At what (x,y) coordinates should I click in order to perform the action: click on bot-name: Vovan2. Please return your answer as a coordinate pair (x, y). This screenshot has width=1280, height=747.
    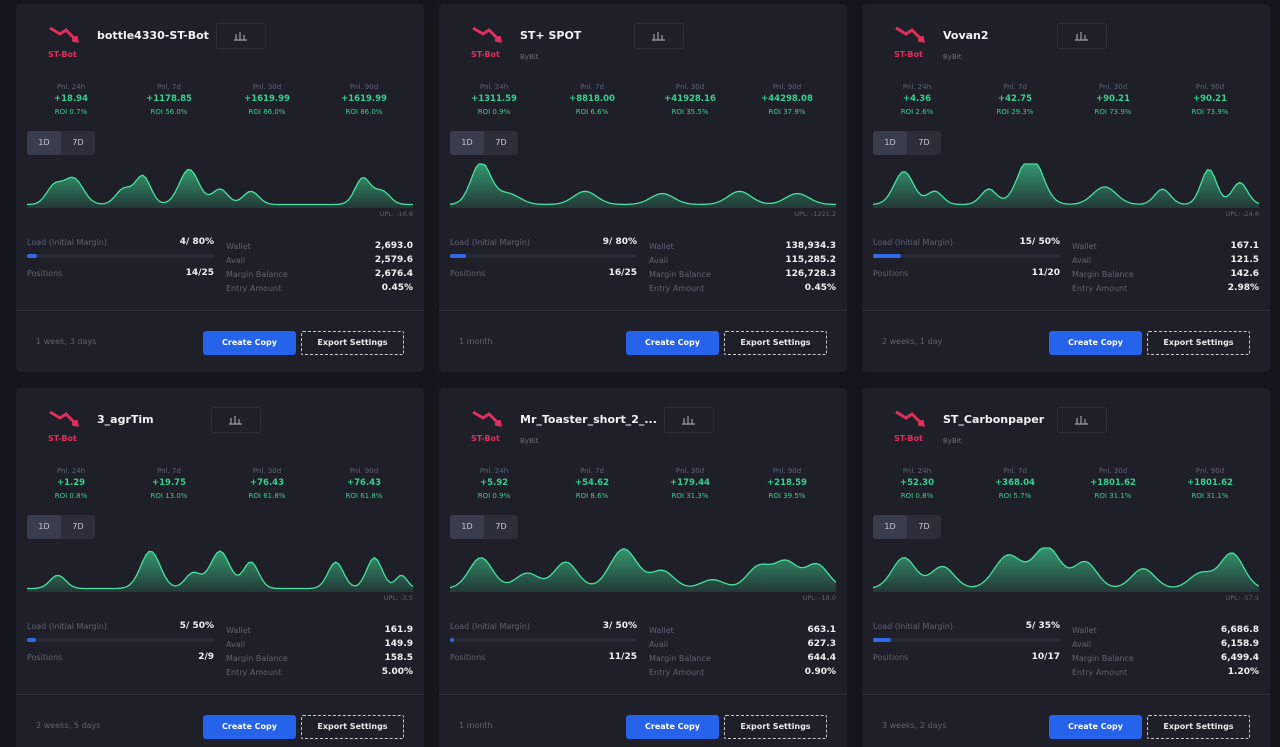
    Looking at the image, I should click on (966, 35).